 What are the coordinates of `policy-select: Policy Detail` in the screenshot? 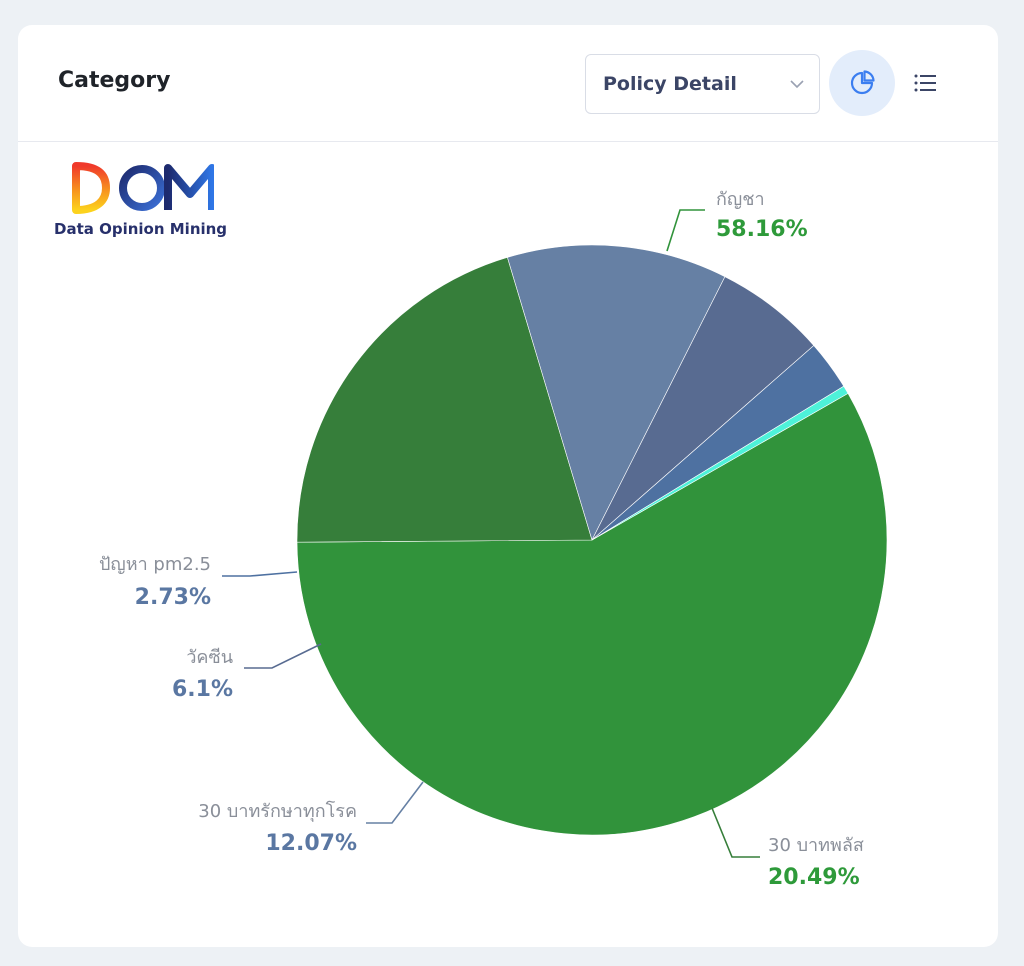 It's located at (702, 84).